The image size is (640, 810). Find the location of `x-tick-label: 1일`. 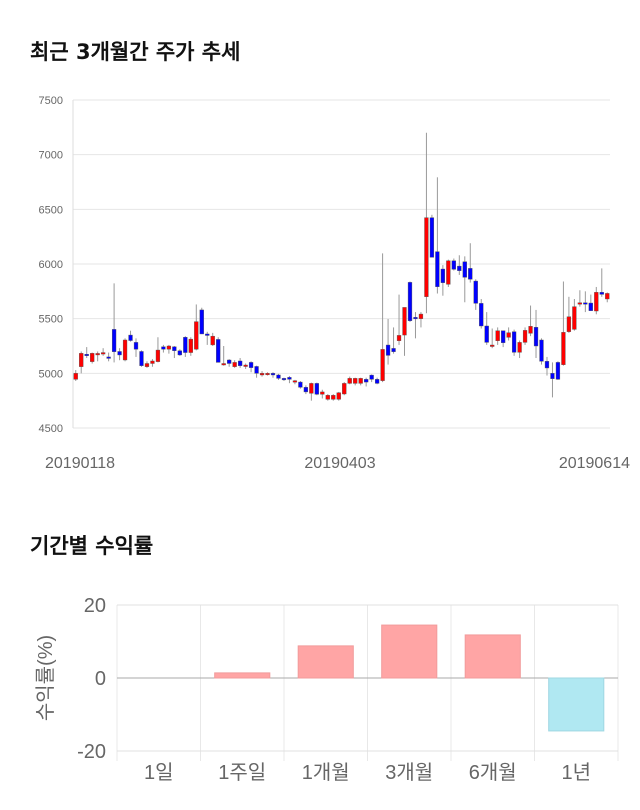

x-tick-label: 1일 is located at coordinates (159, 772).